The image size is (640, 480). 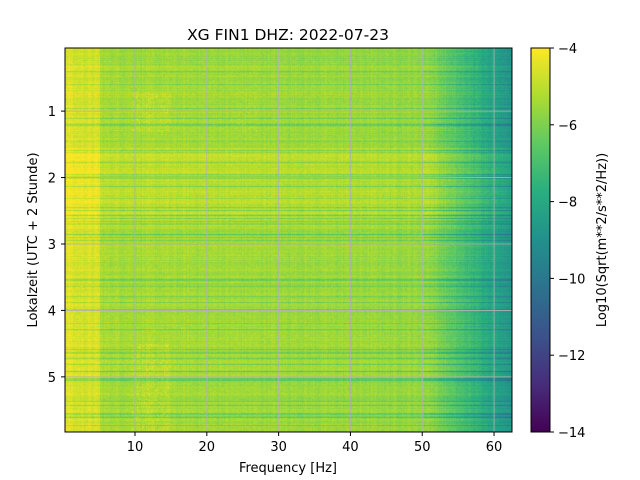 I want to click on x-tick-label-1: 20, so click(x=207, y=447).